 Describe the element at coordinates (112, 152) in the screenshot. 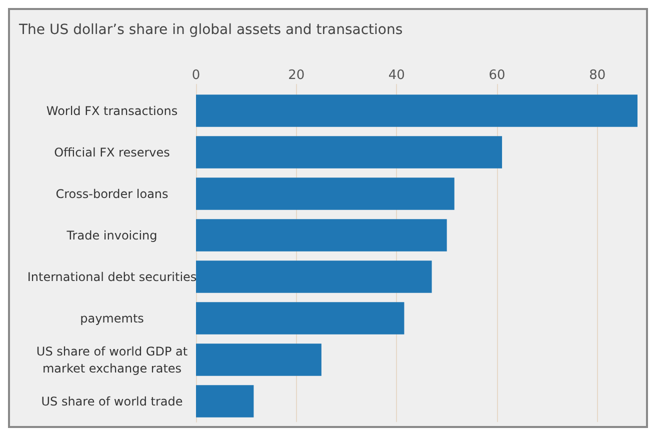

I see `y-tick-label: Official FX reserves` at that location.